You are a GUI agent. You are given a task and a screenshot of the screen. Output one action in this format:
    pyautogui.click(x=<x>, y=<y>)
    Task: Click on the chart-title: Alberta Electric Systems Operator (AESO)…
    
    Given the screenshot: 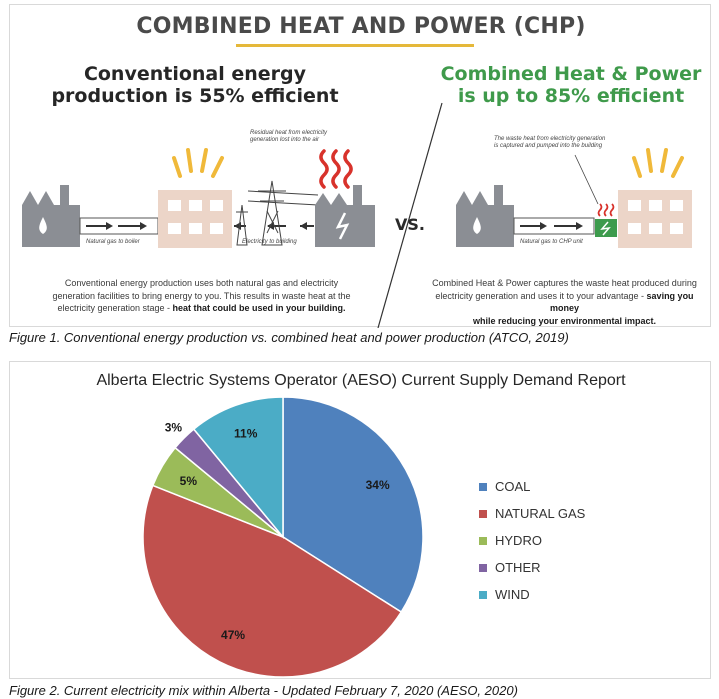 What is the action you would take?
    pyautogui.click(x=361, y=380)
    